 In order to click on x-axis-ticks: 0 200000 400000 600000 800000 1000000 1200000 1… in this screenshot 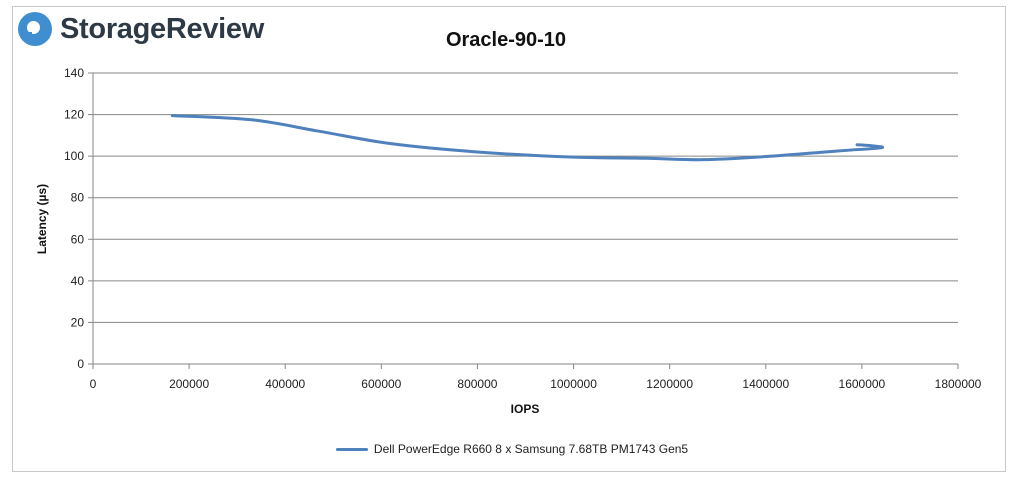, I will do `click(536, 377)`.